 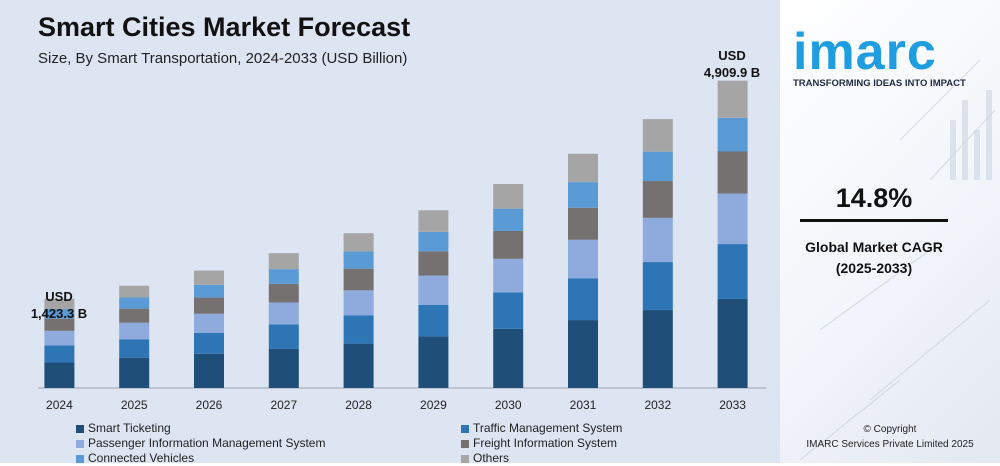 What do you see at coordinates (890, 444) in the screenshot?
I see `copyright-line2: IMARC Services Private Limited 2025` at bounding box center [890, 444].